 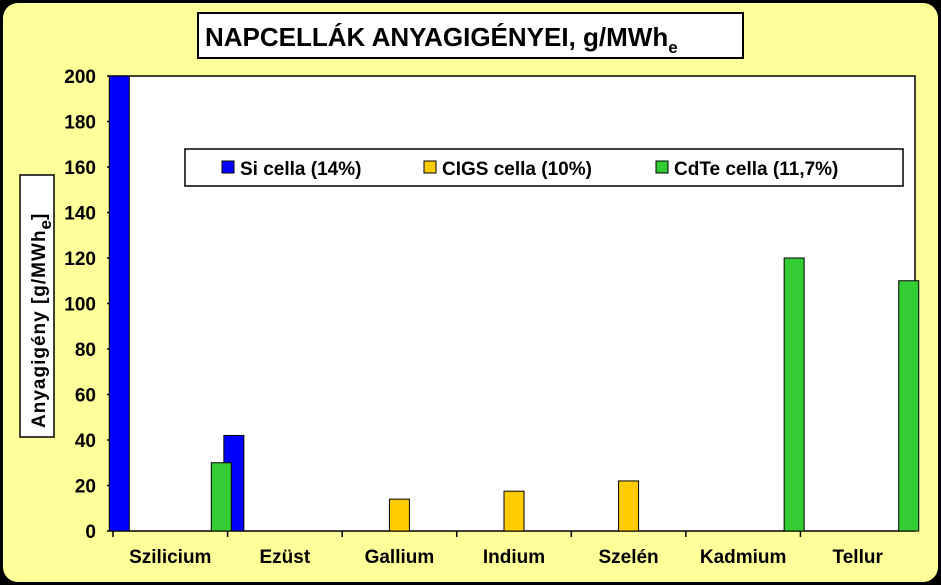 What do you see at coordinates (300, 169) in the screenshot?
I see `legend-label: Si cella (14%)` at bounding box center [300, 169].